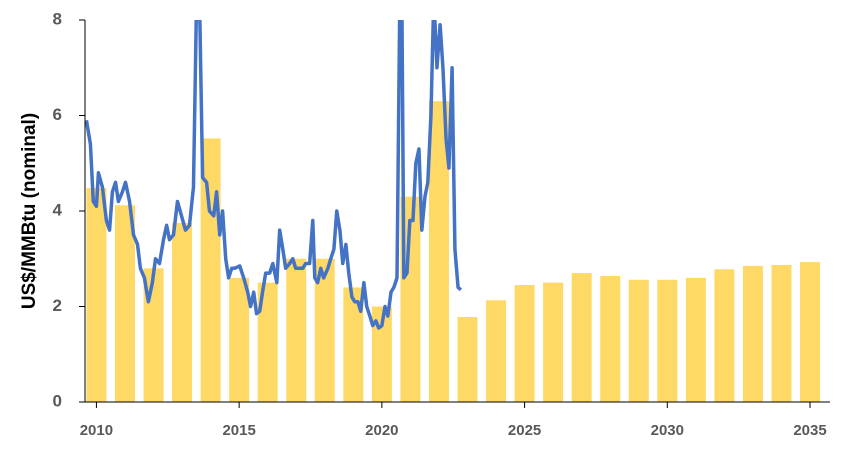 The width and height of the screenshot is (848, 450). What do you see at coordinates (57, 400) in the screenshot?
I see `y-tick-label: 0` at bounding box center [57, 400].